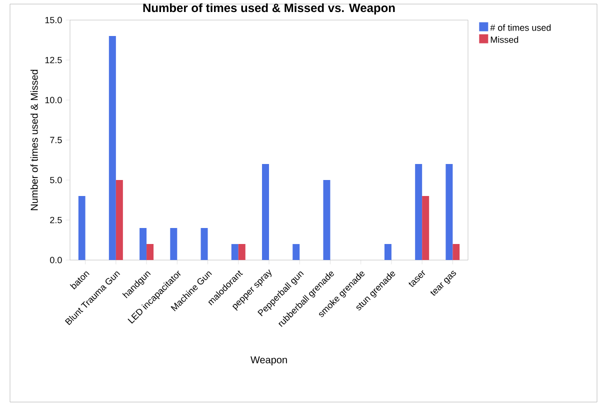 This screenshot has height=406, width=601. What do you see at coordinates (53, 60) in the screenshot?
I see `y-tick-label: 12.5` at bounding box center [53, 60].